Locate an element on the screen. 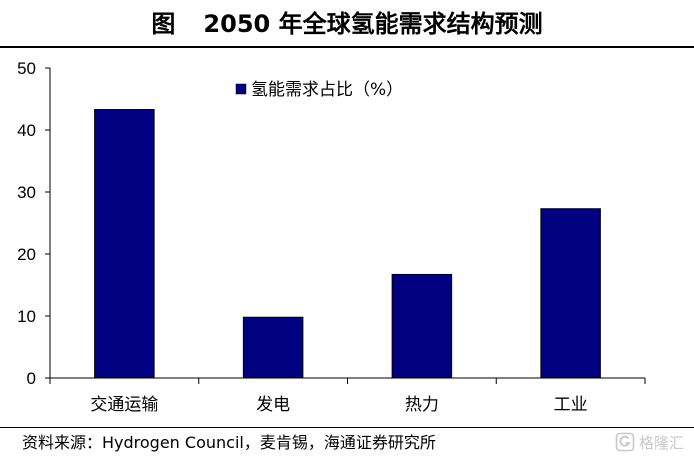 The width and height of the screenshot is (694, 458). source-rule is located at coordinates (347, 427).